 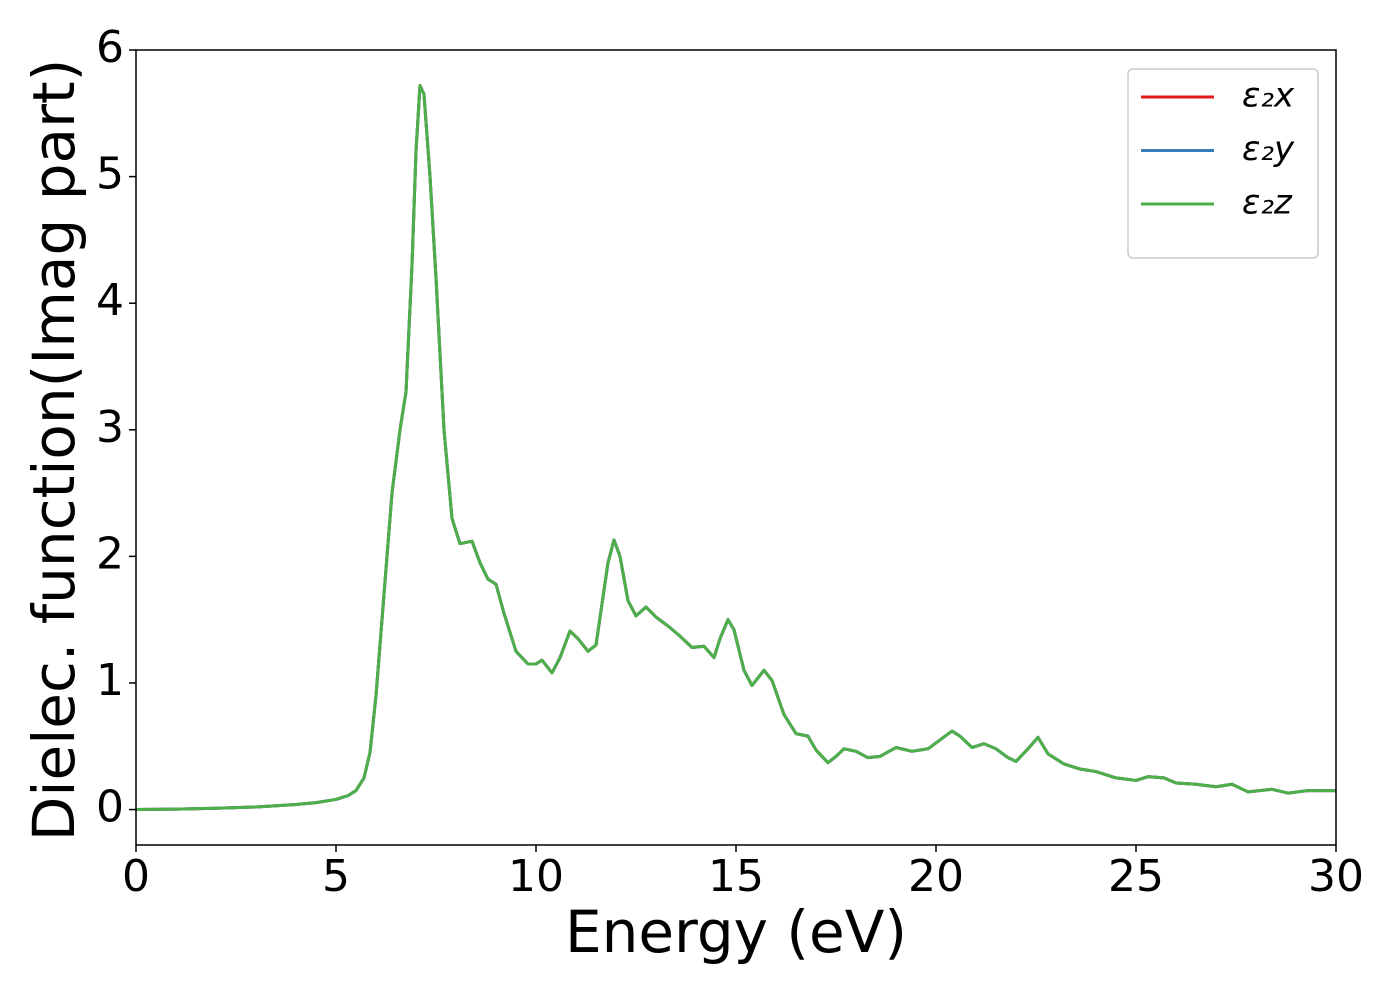 What do you see at coordinates (1268, 96) in the screenshot?
I see `legend-label: ε₂x` at bounding box center [1268, 96].